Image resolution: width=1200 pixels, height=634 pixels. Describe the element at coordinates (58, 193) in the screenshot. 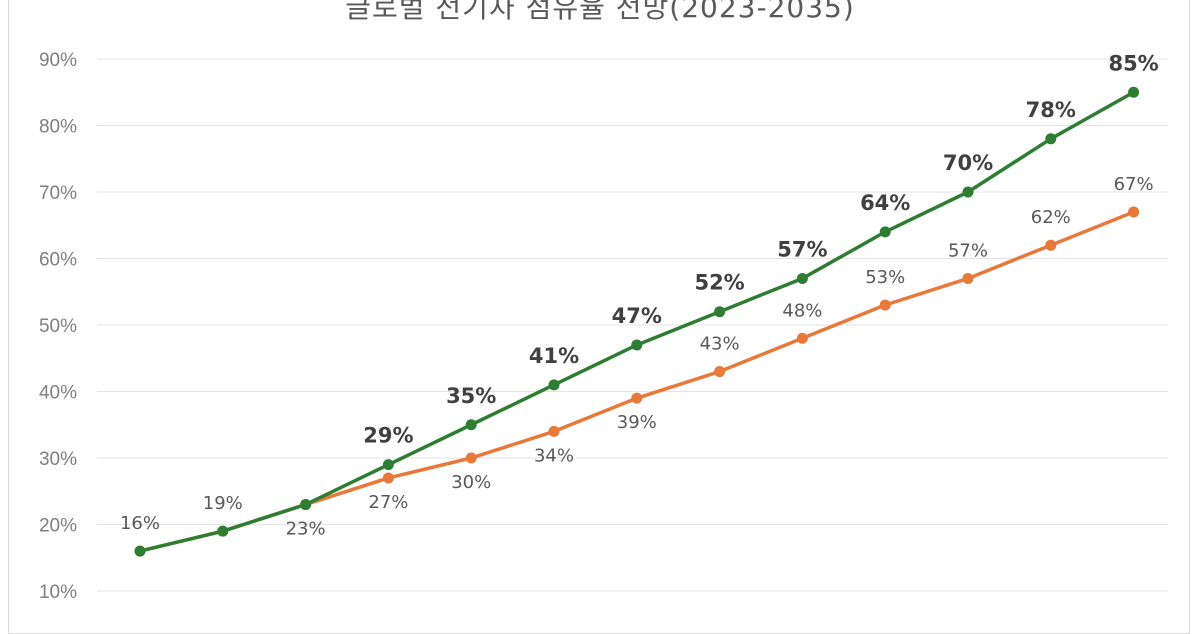

I see `y-tick-label: 70%` at that location.